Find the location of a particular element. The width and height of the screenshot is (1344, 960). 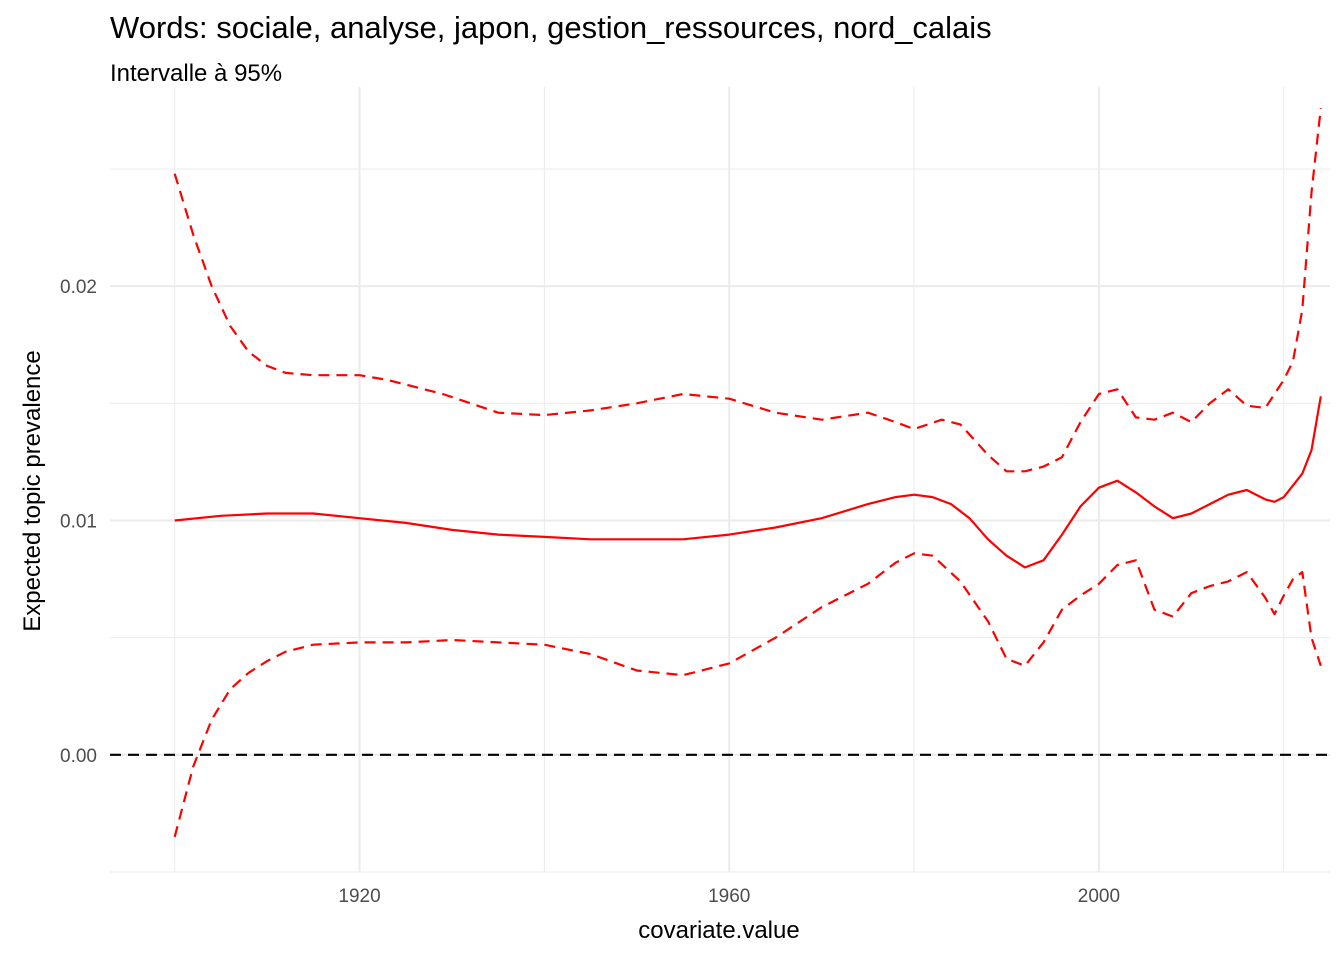

x-tick-label: 1960 is located at coordinates (729, 896).